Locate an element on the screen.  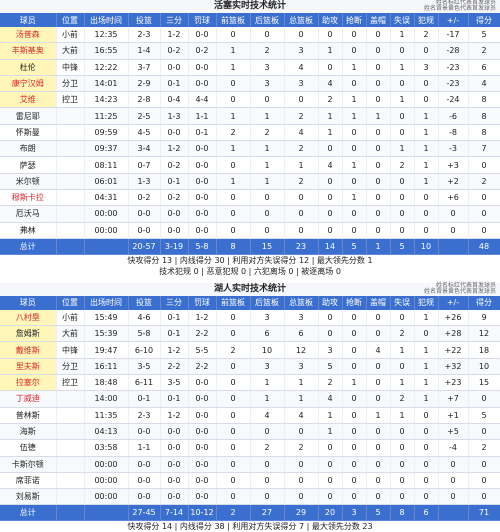
player-row: 丁威迪 14:00 0-1 0-1 0-0 0 1 1 4 0 0 2 1 +7 0 is located at coordinates (250, 399).